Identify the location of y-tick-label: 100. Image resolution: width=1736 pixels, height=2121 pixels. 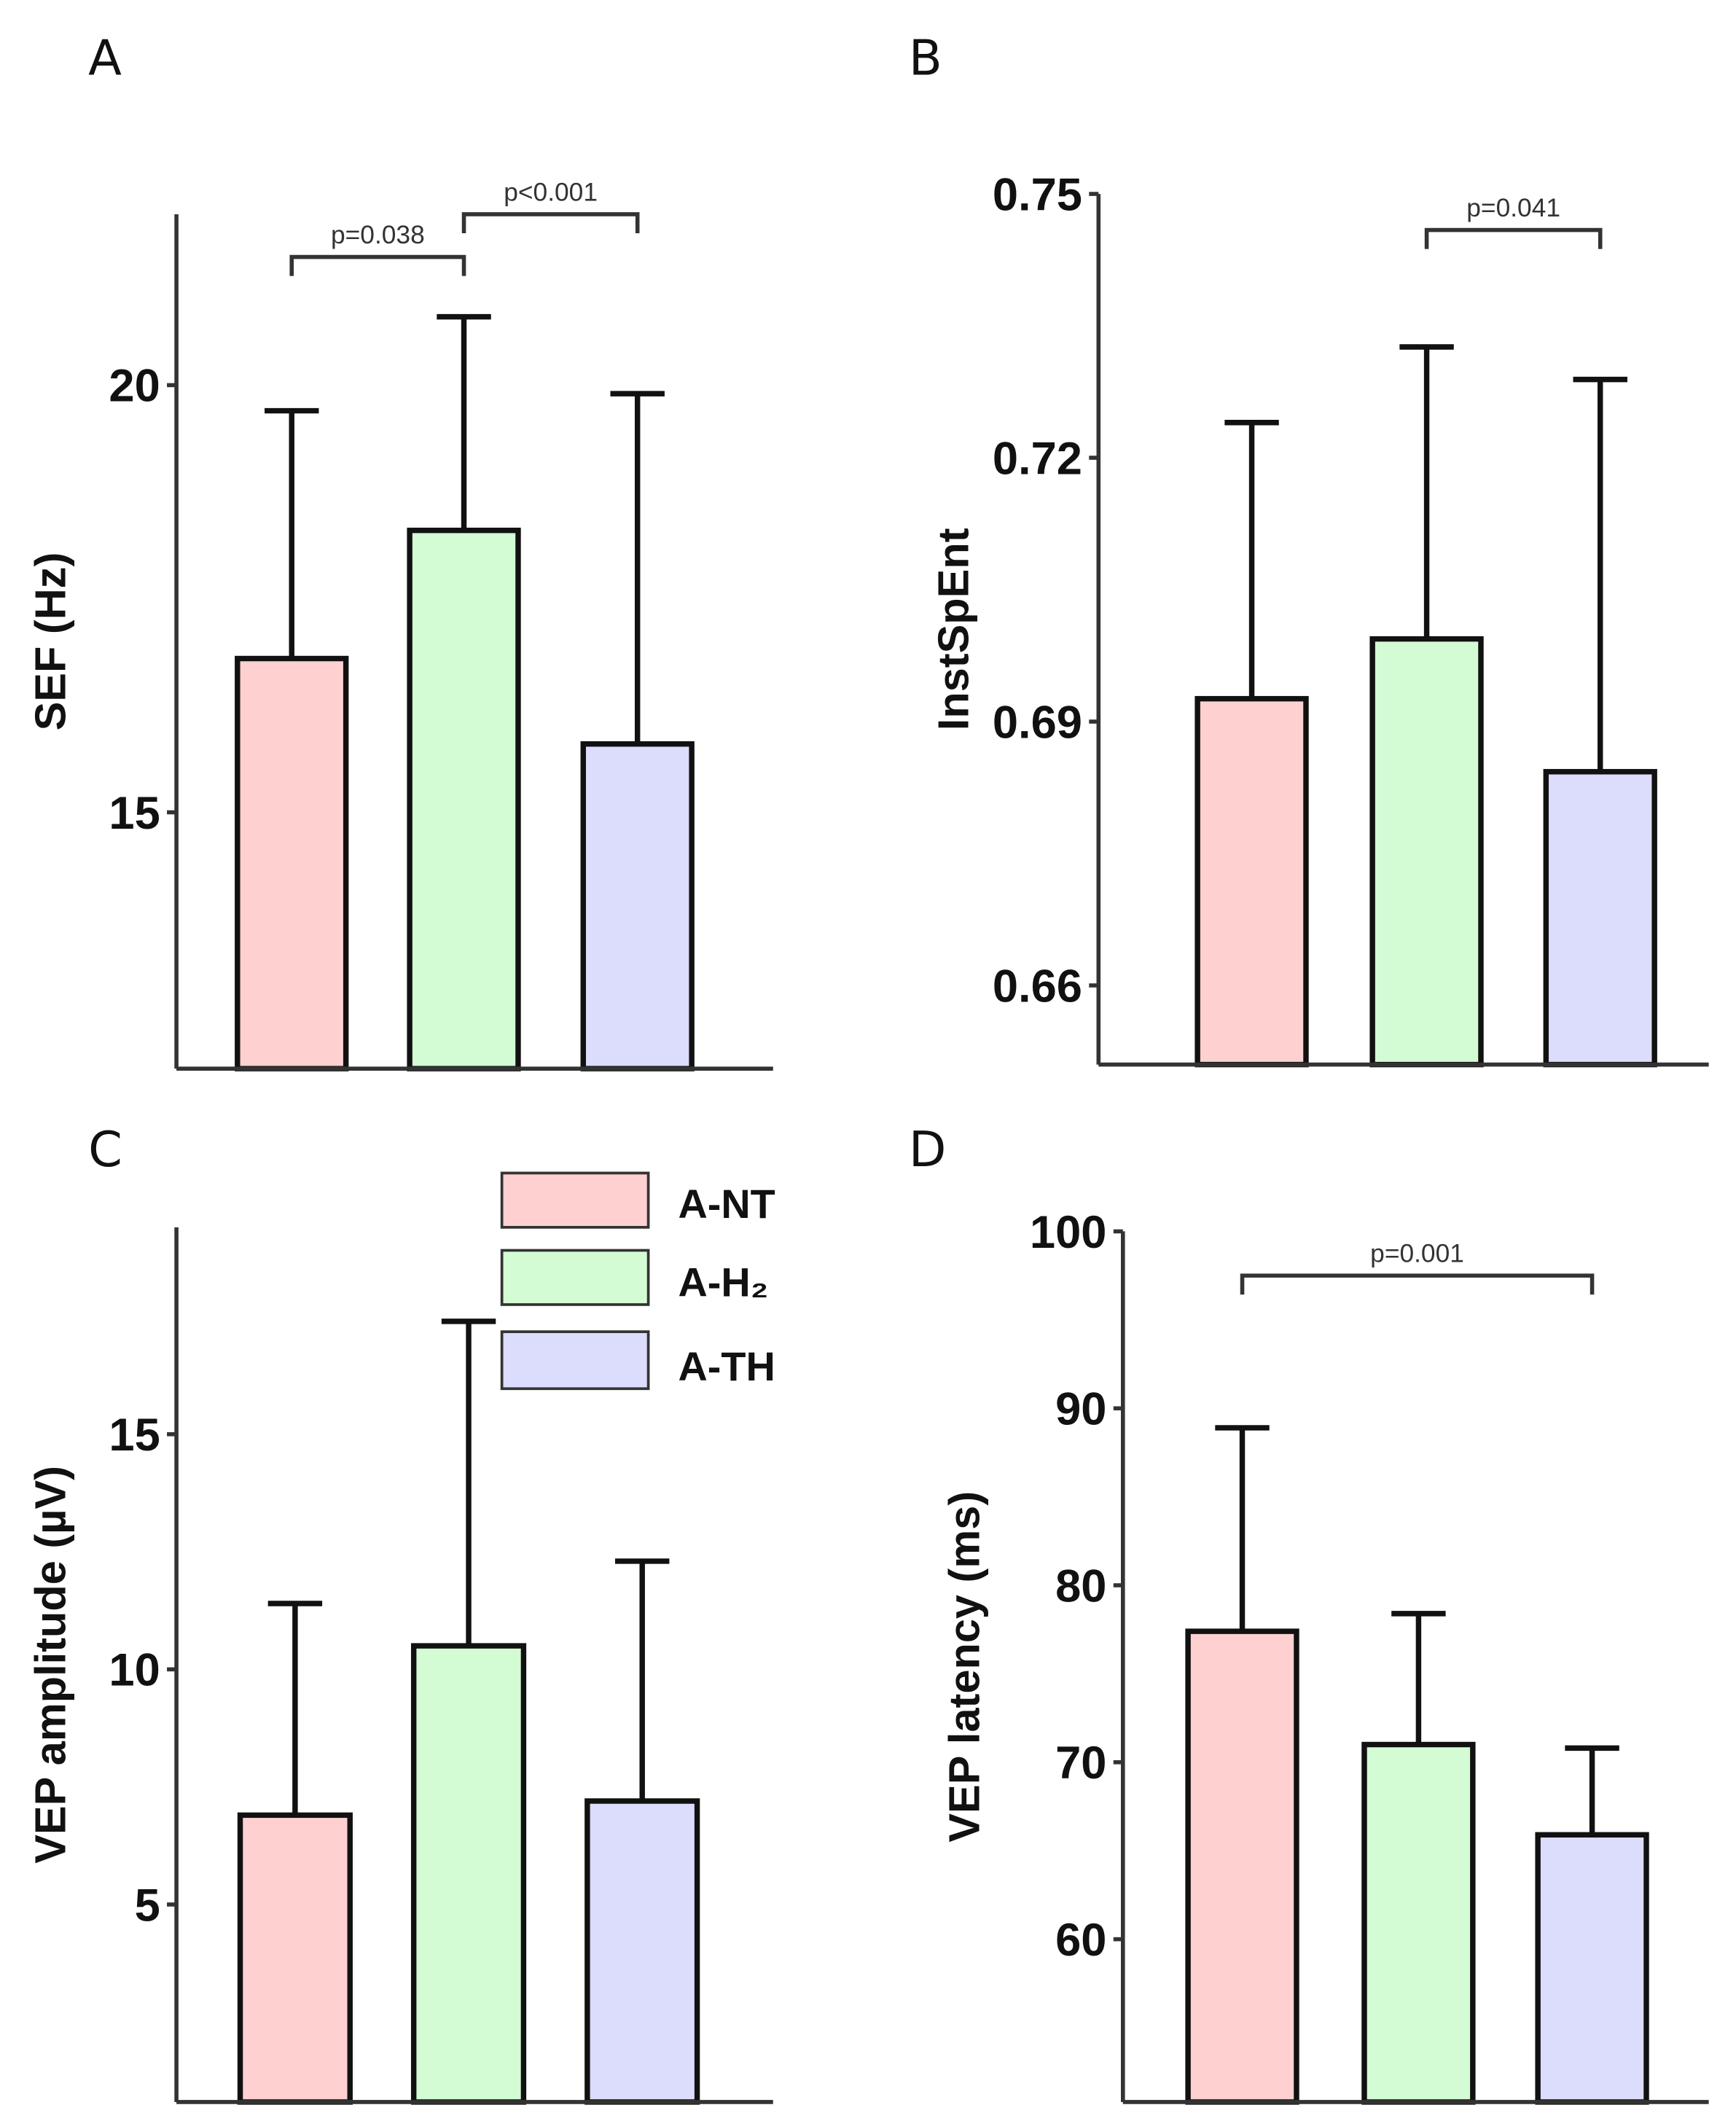
(1068, 1232).